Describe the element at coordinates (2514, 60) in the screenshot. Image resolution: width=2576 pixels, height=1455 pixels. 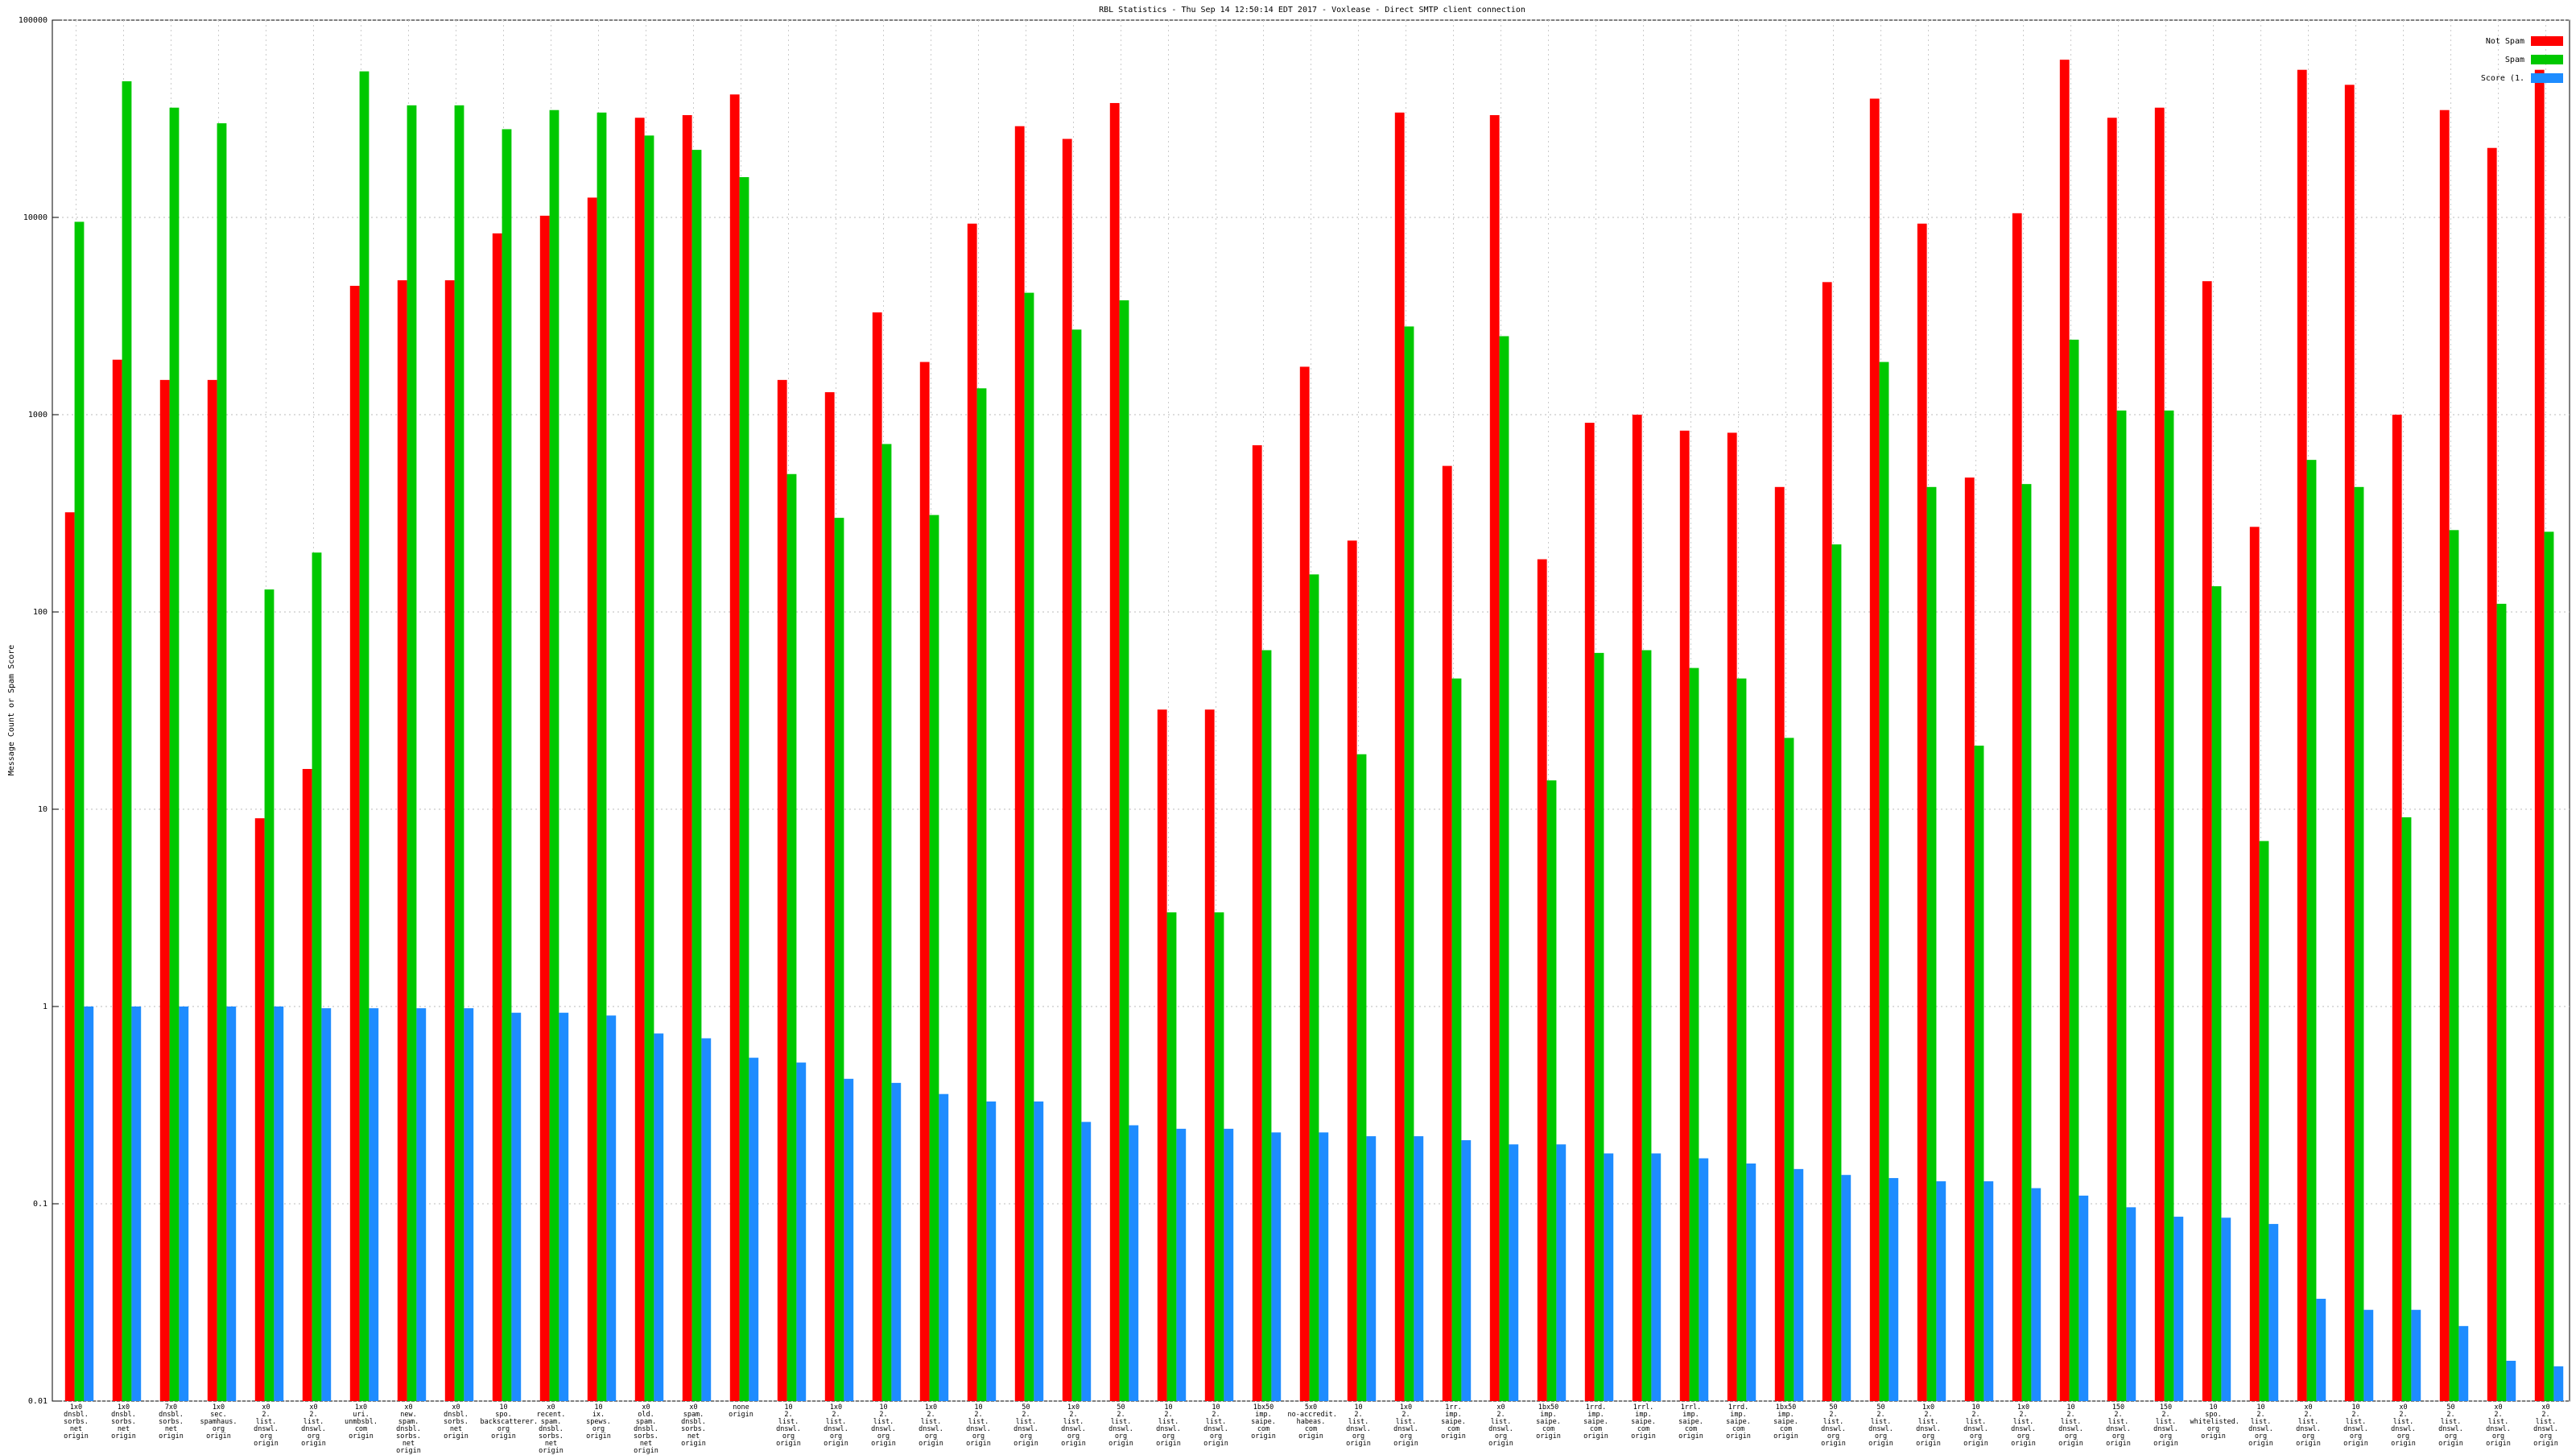
I see `legend-label: Spam` at that location.